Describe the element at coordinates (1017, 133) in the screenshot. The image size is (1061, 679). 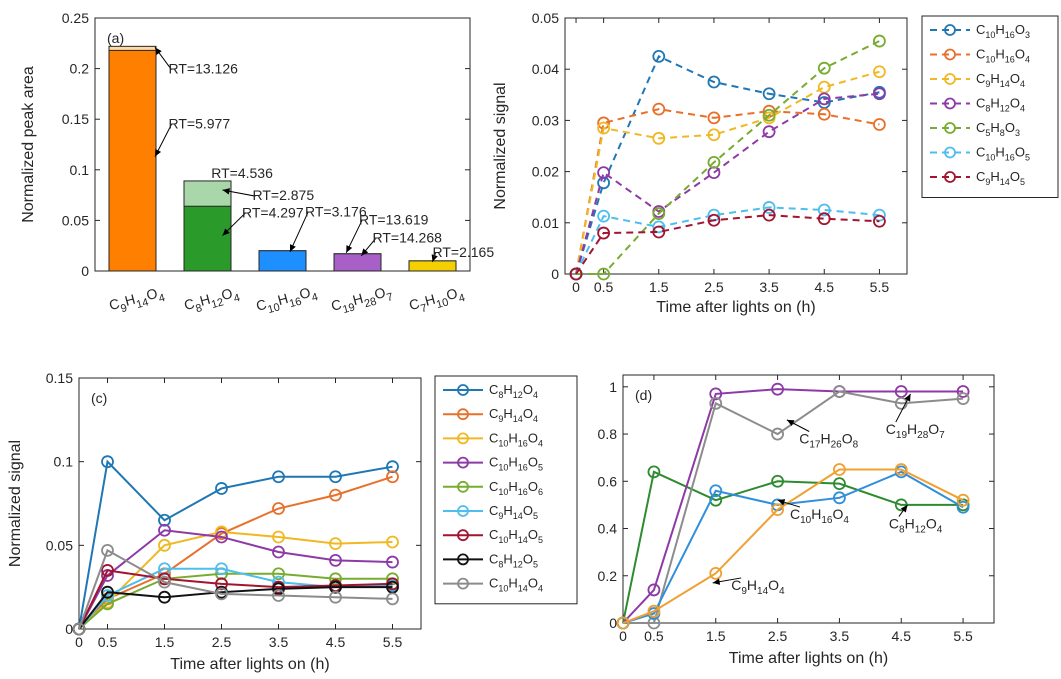
I see `formula-subscript: 3` at that location.